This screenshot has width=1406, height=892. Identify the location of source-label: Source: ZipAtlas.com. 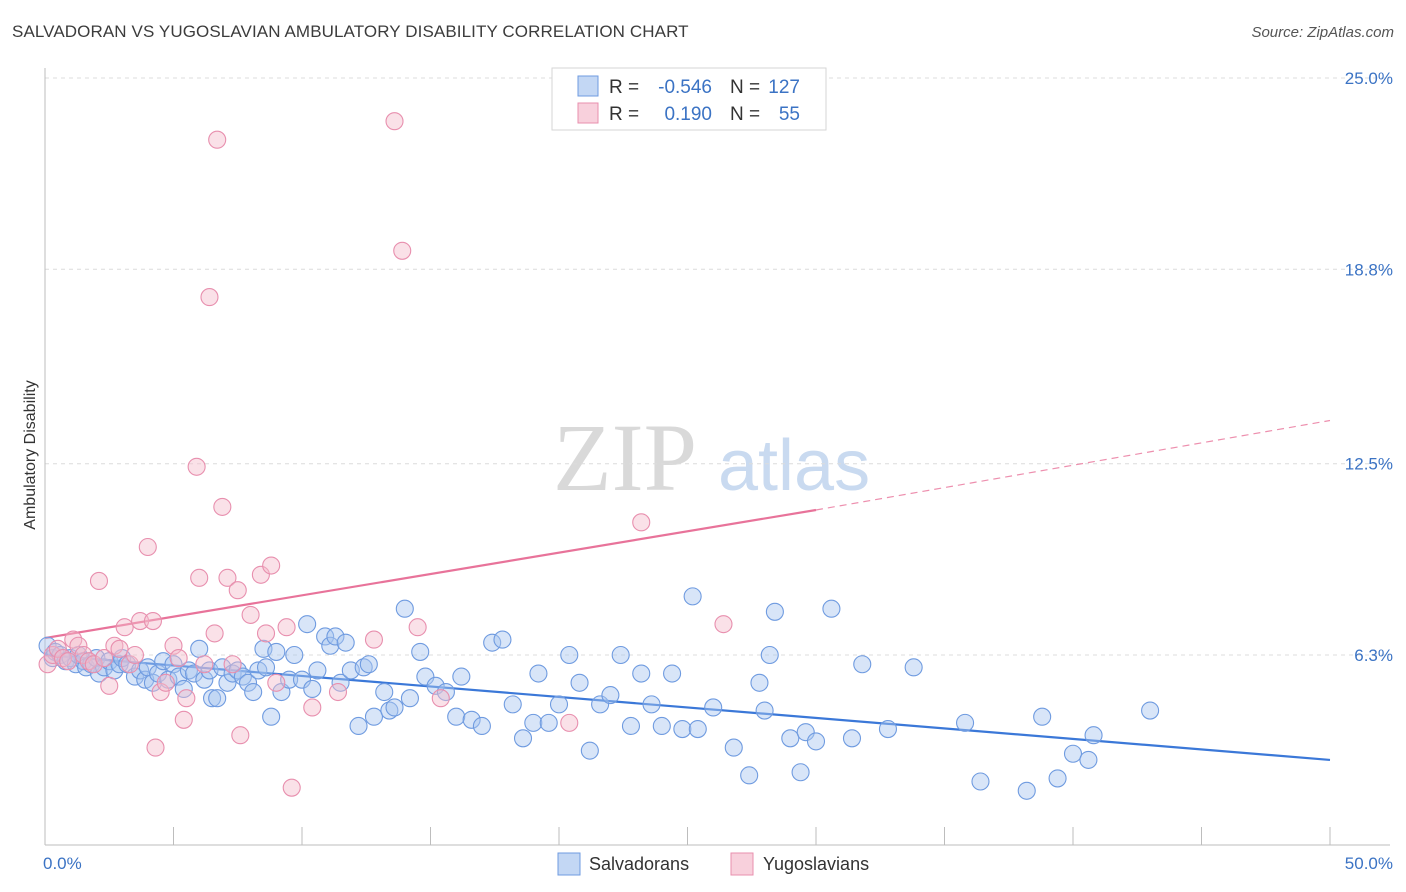
(1322, 32).